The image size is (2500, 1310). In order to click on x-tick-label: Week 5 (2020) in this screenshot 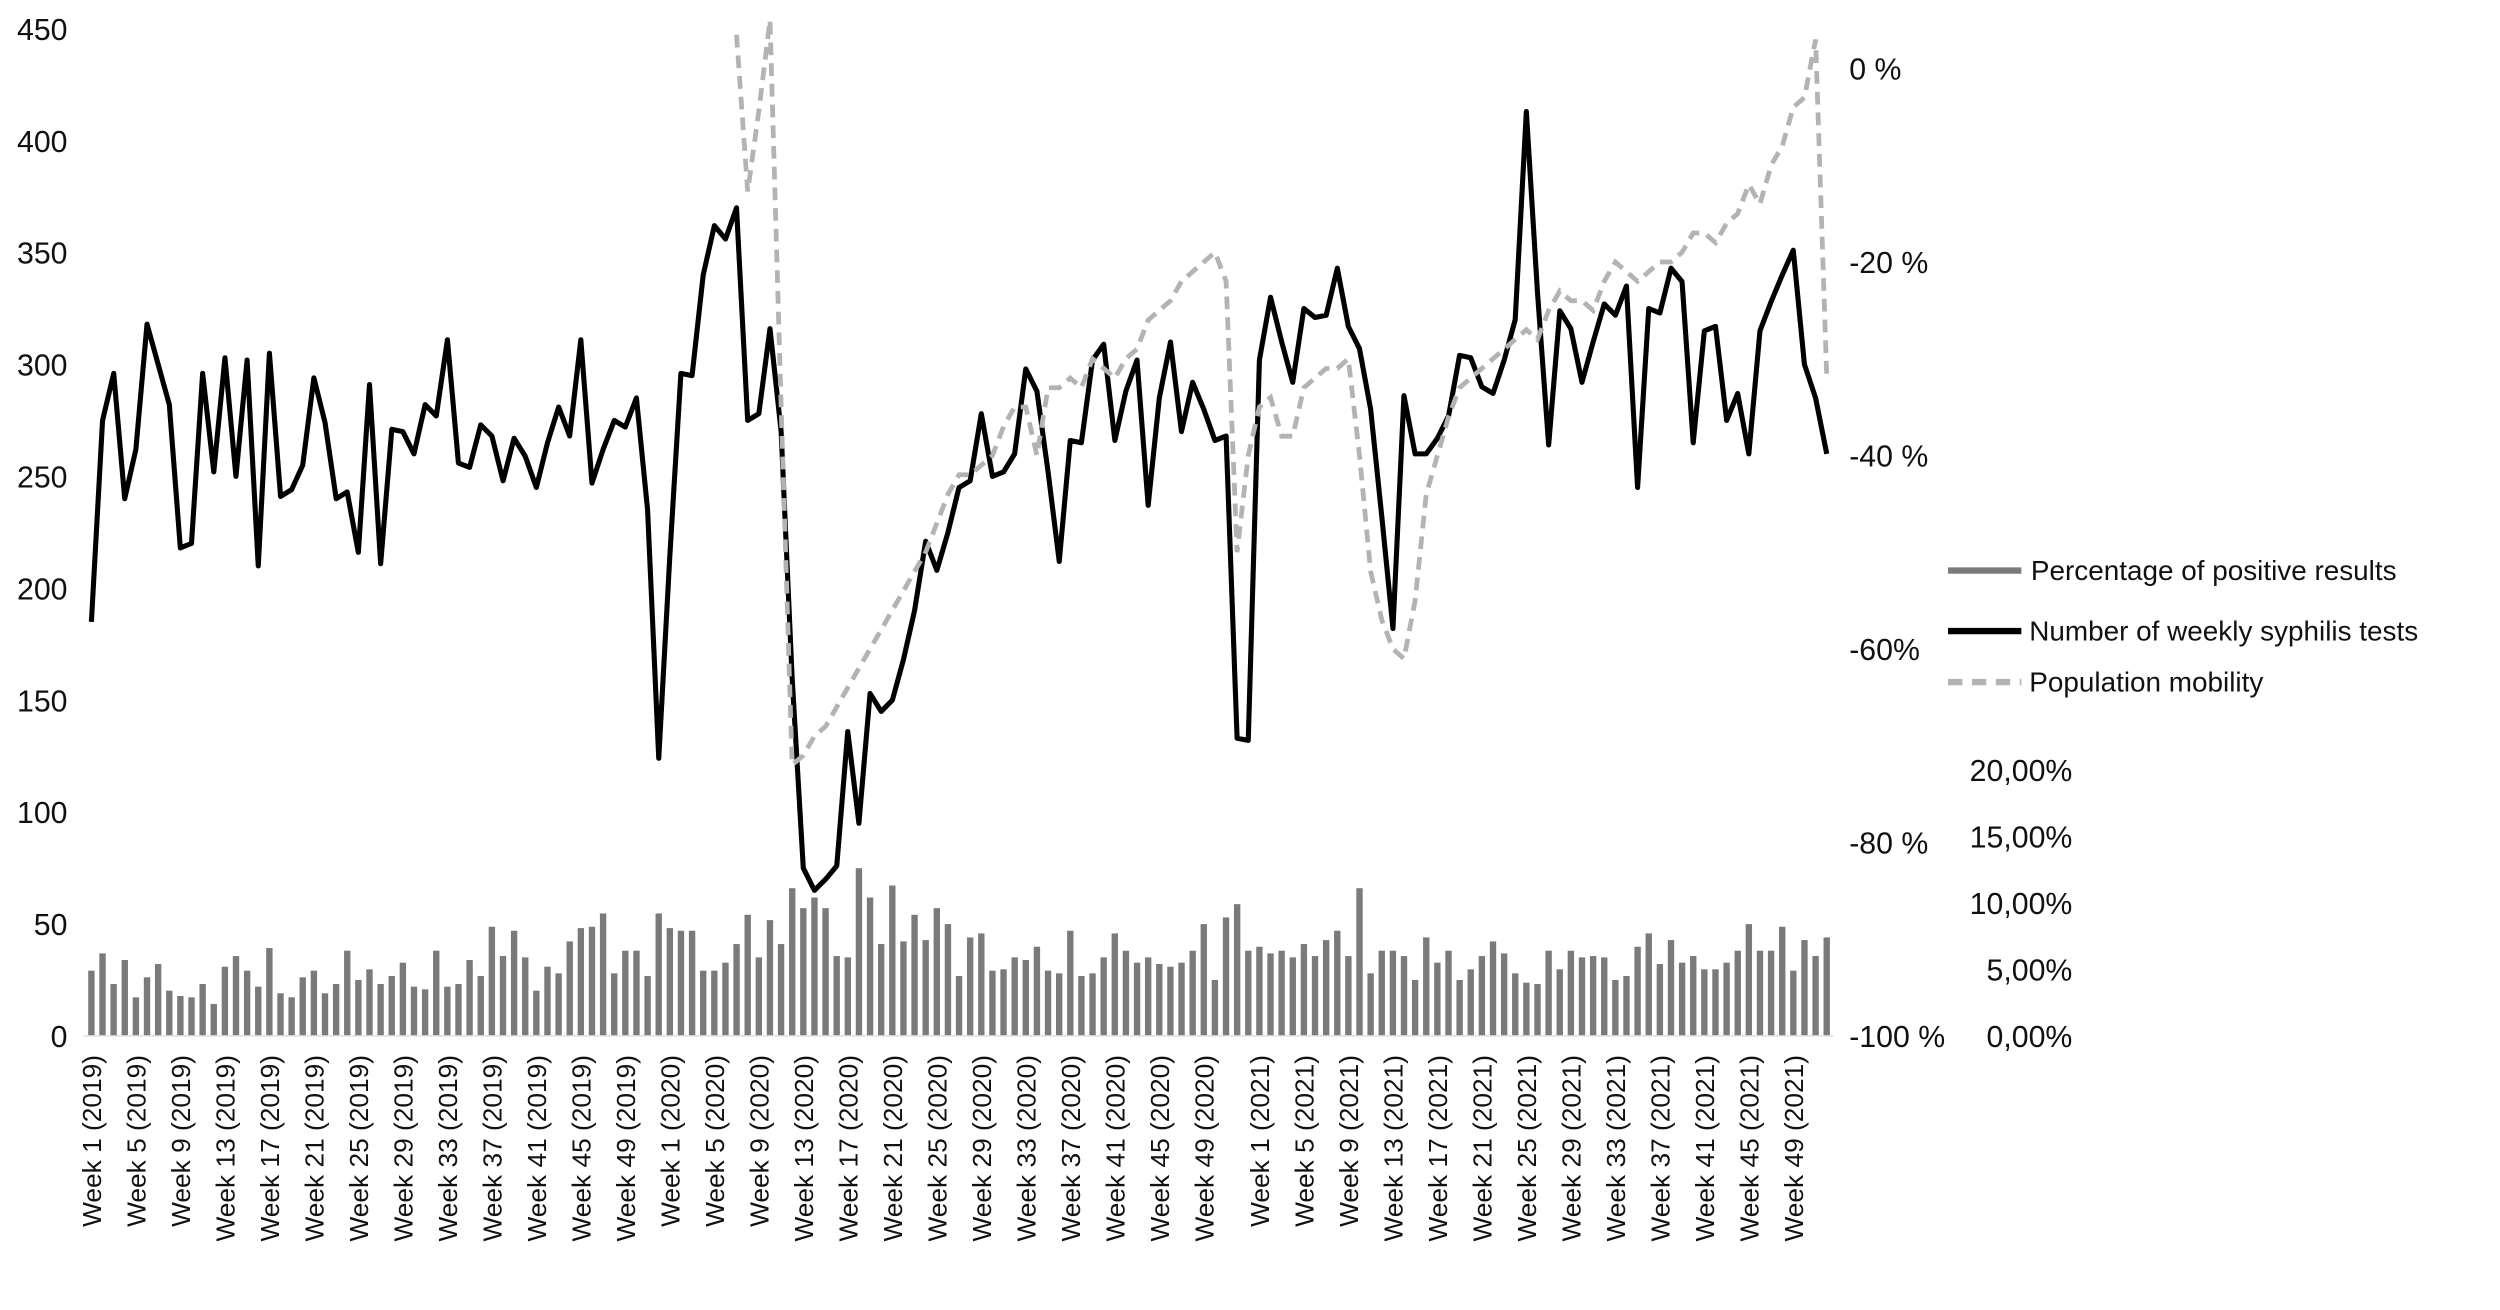, I will do `click(715, 1141)`.